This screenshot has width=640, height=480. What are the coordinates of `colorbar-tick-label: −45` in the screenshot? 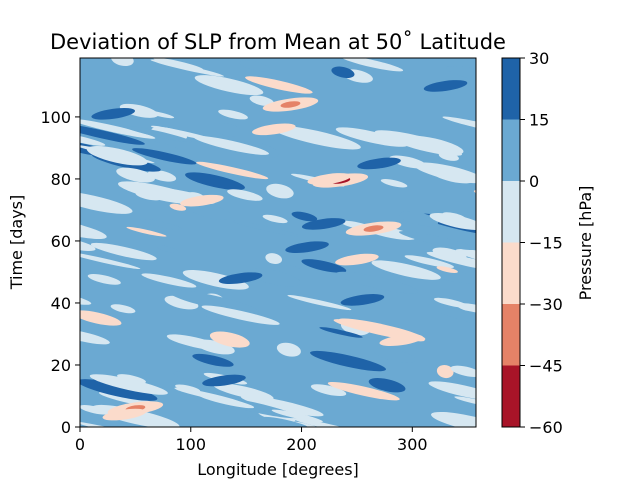 It's located at (546, 366).